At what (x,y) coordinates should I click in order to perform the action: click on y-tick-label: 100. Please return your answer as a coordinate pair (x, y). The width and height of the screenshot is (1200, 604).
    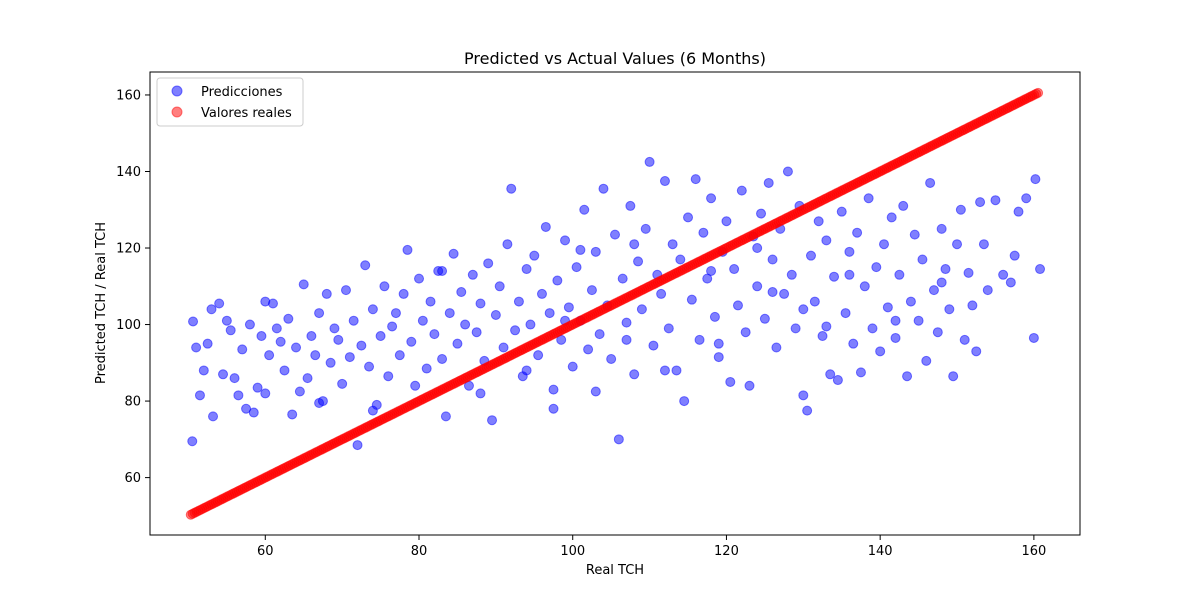
    Looking at the image, I should click on (128, 325).